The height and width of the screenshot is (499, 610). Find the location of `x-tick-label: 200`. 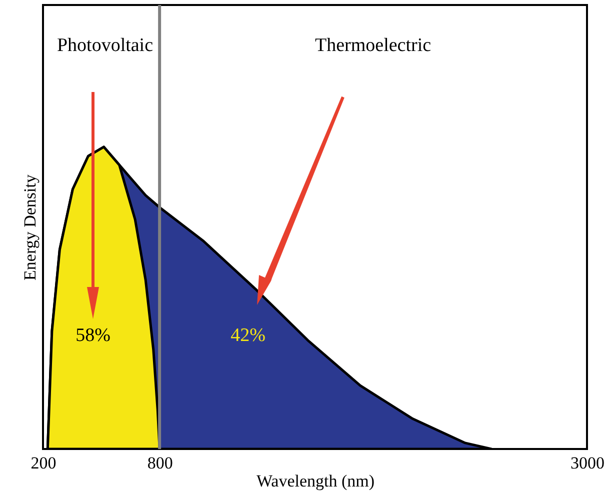

x-tick-label: 200 is located at coordinates (43, 463).